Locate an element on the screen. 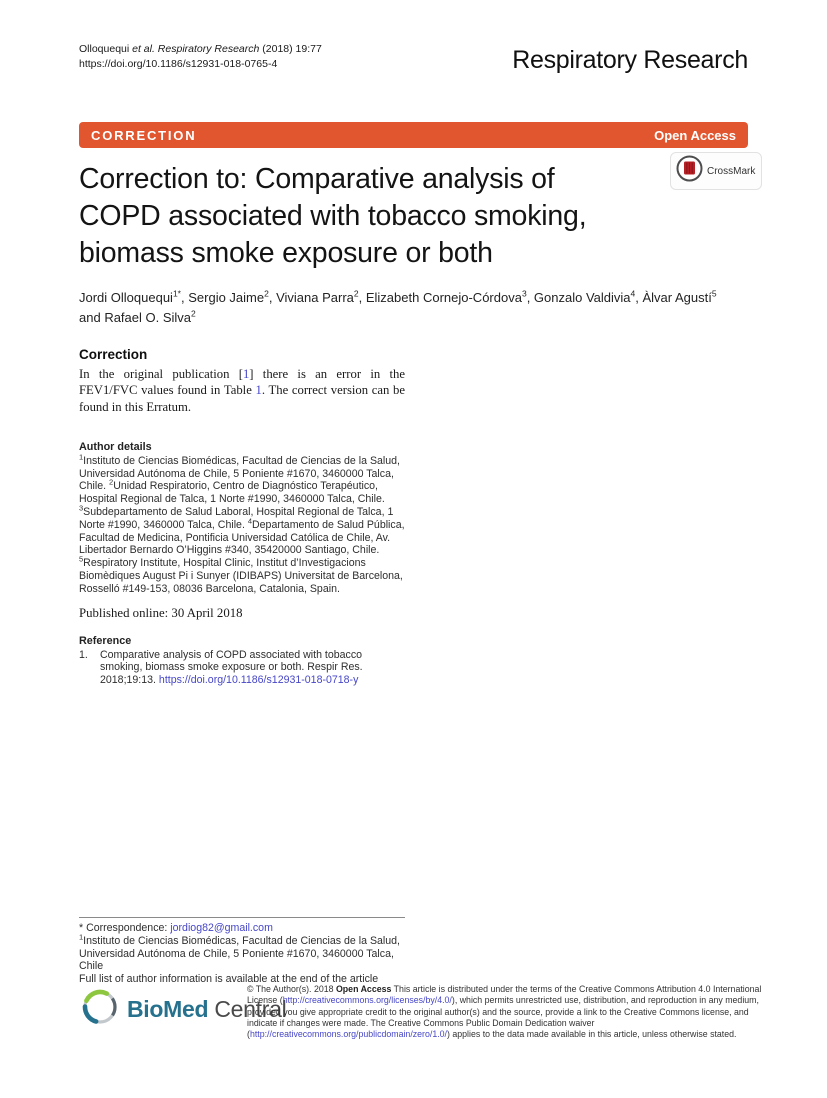 This screenshot has height=1098, width=827. article-type-banner: CORRECTION Open Access is located at coordinates (413, 135).